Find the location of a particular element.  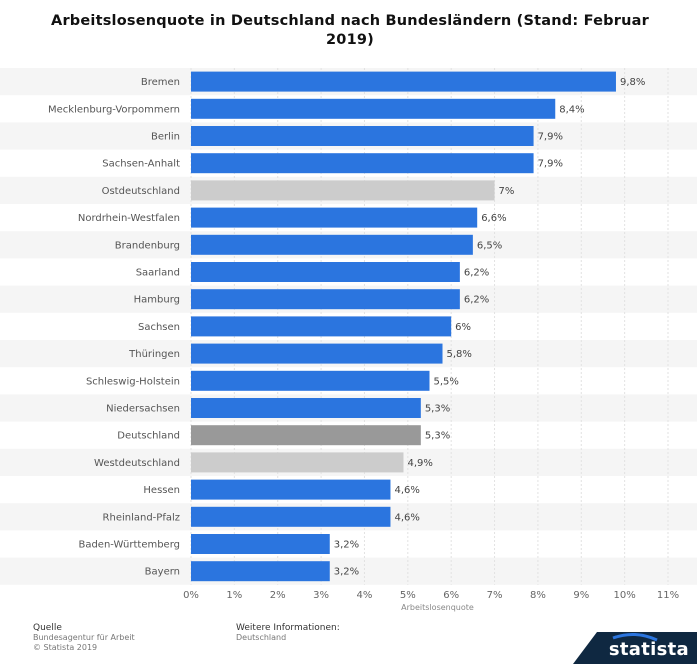

x-tick-label: 11% is located at coordinates (668, 595).